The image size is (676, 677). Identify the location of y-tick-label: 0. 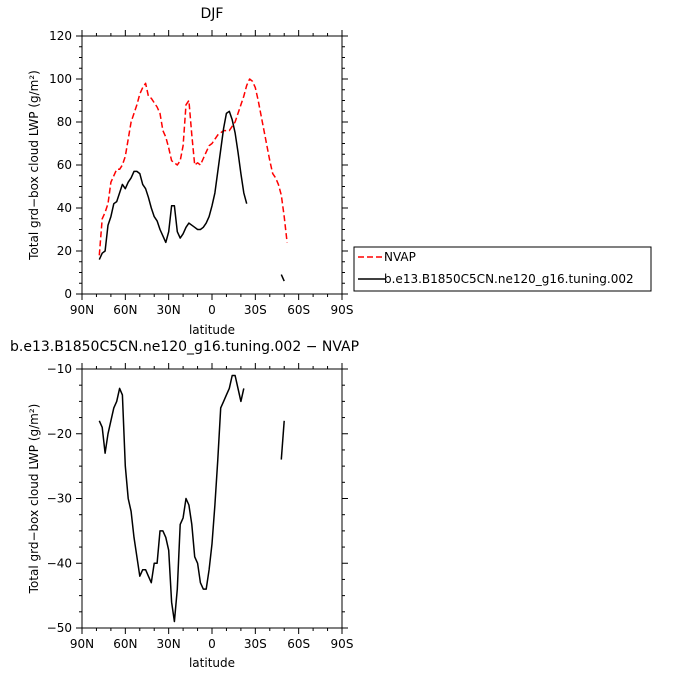
(68, 294).